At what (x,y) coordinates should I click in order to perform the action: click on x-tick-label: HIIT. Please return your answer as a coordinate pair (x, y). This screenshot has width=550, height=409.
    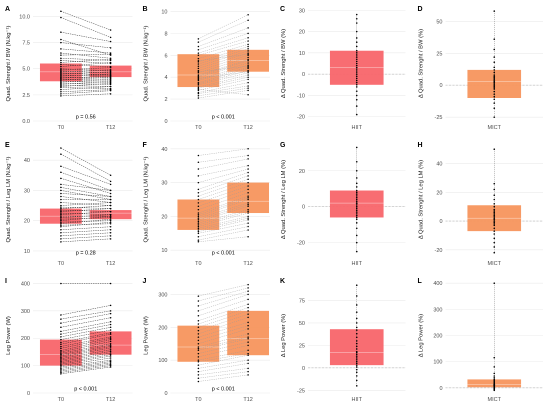
    Looking at the image, I should click on (357, 264).